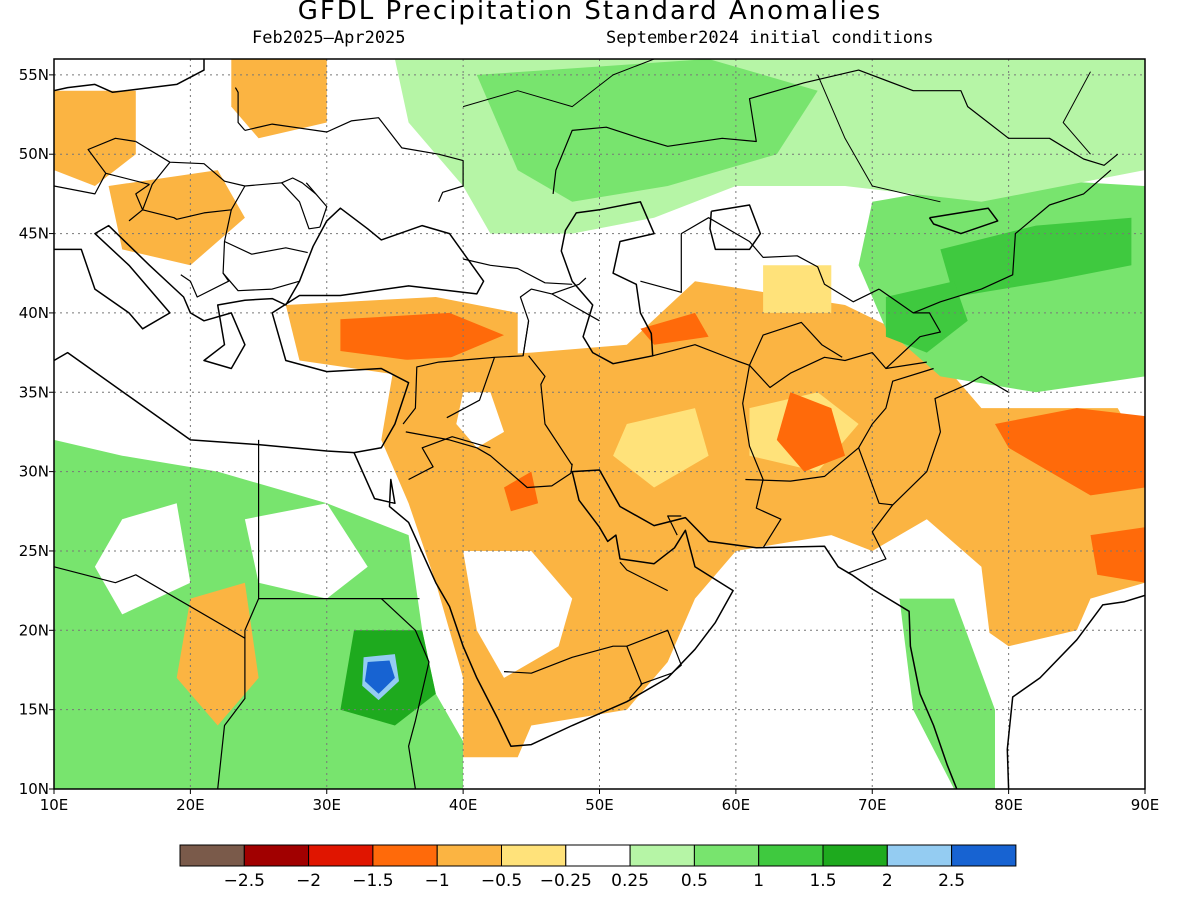 This screenshot has width=1200, height=900. Describe the element at coordinates (34, 75) in the screenshot. I see `lat-tick-label: 55N` at that location.